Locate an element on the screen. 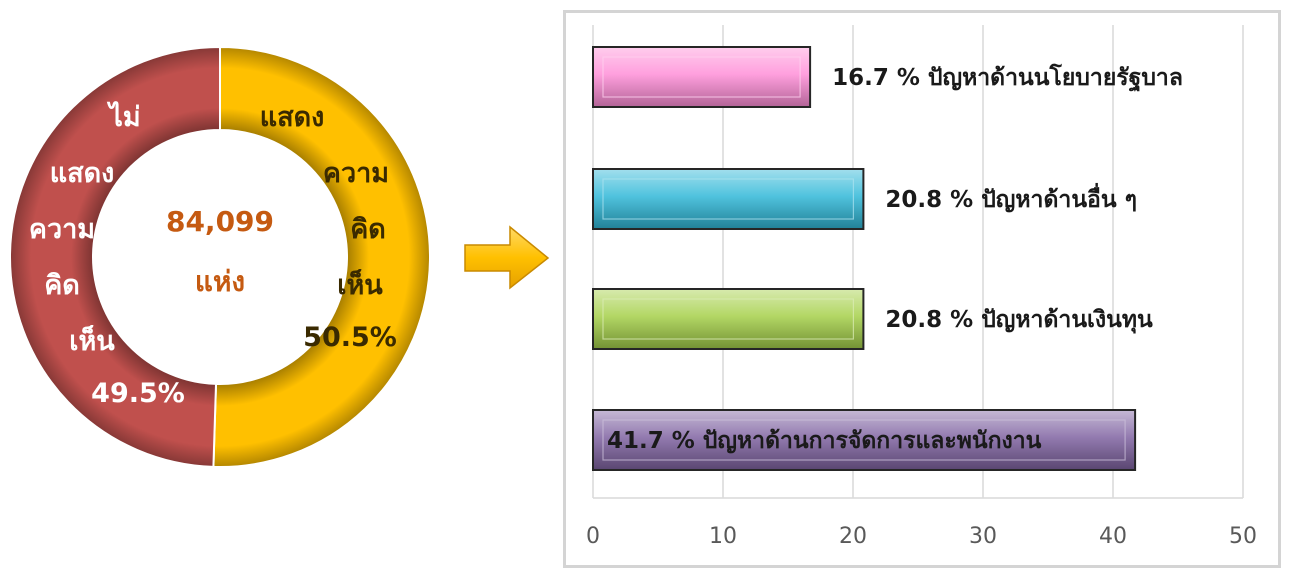  right-arrow-icon is located at coordinates (505, 257).